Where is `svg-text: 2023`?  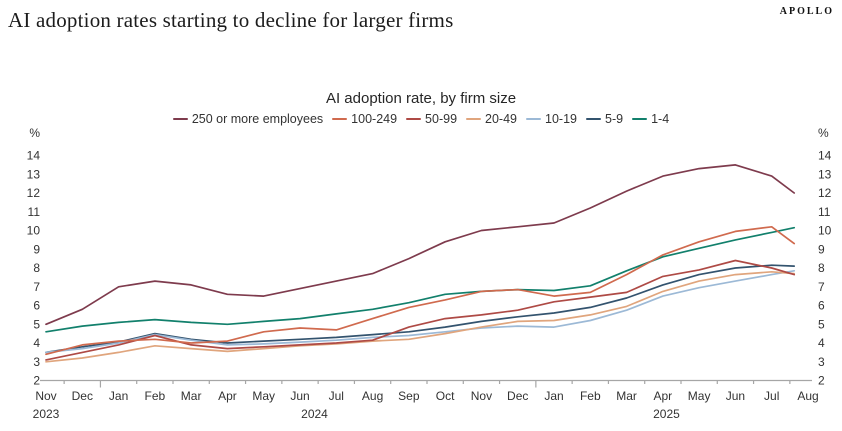 svg-text: 2023 is located at coordinates (46, 414).